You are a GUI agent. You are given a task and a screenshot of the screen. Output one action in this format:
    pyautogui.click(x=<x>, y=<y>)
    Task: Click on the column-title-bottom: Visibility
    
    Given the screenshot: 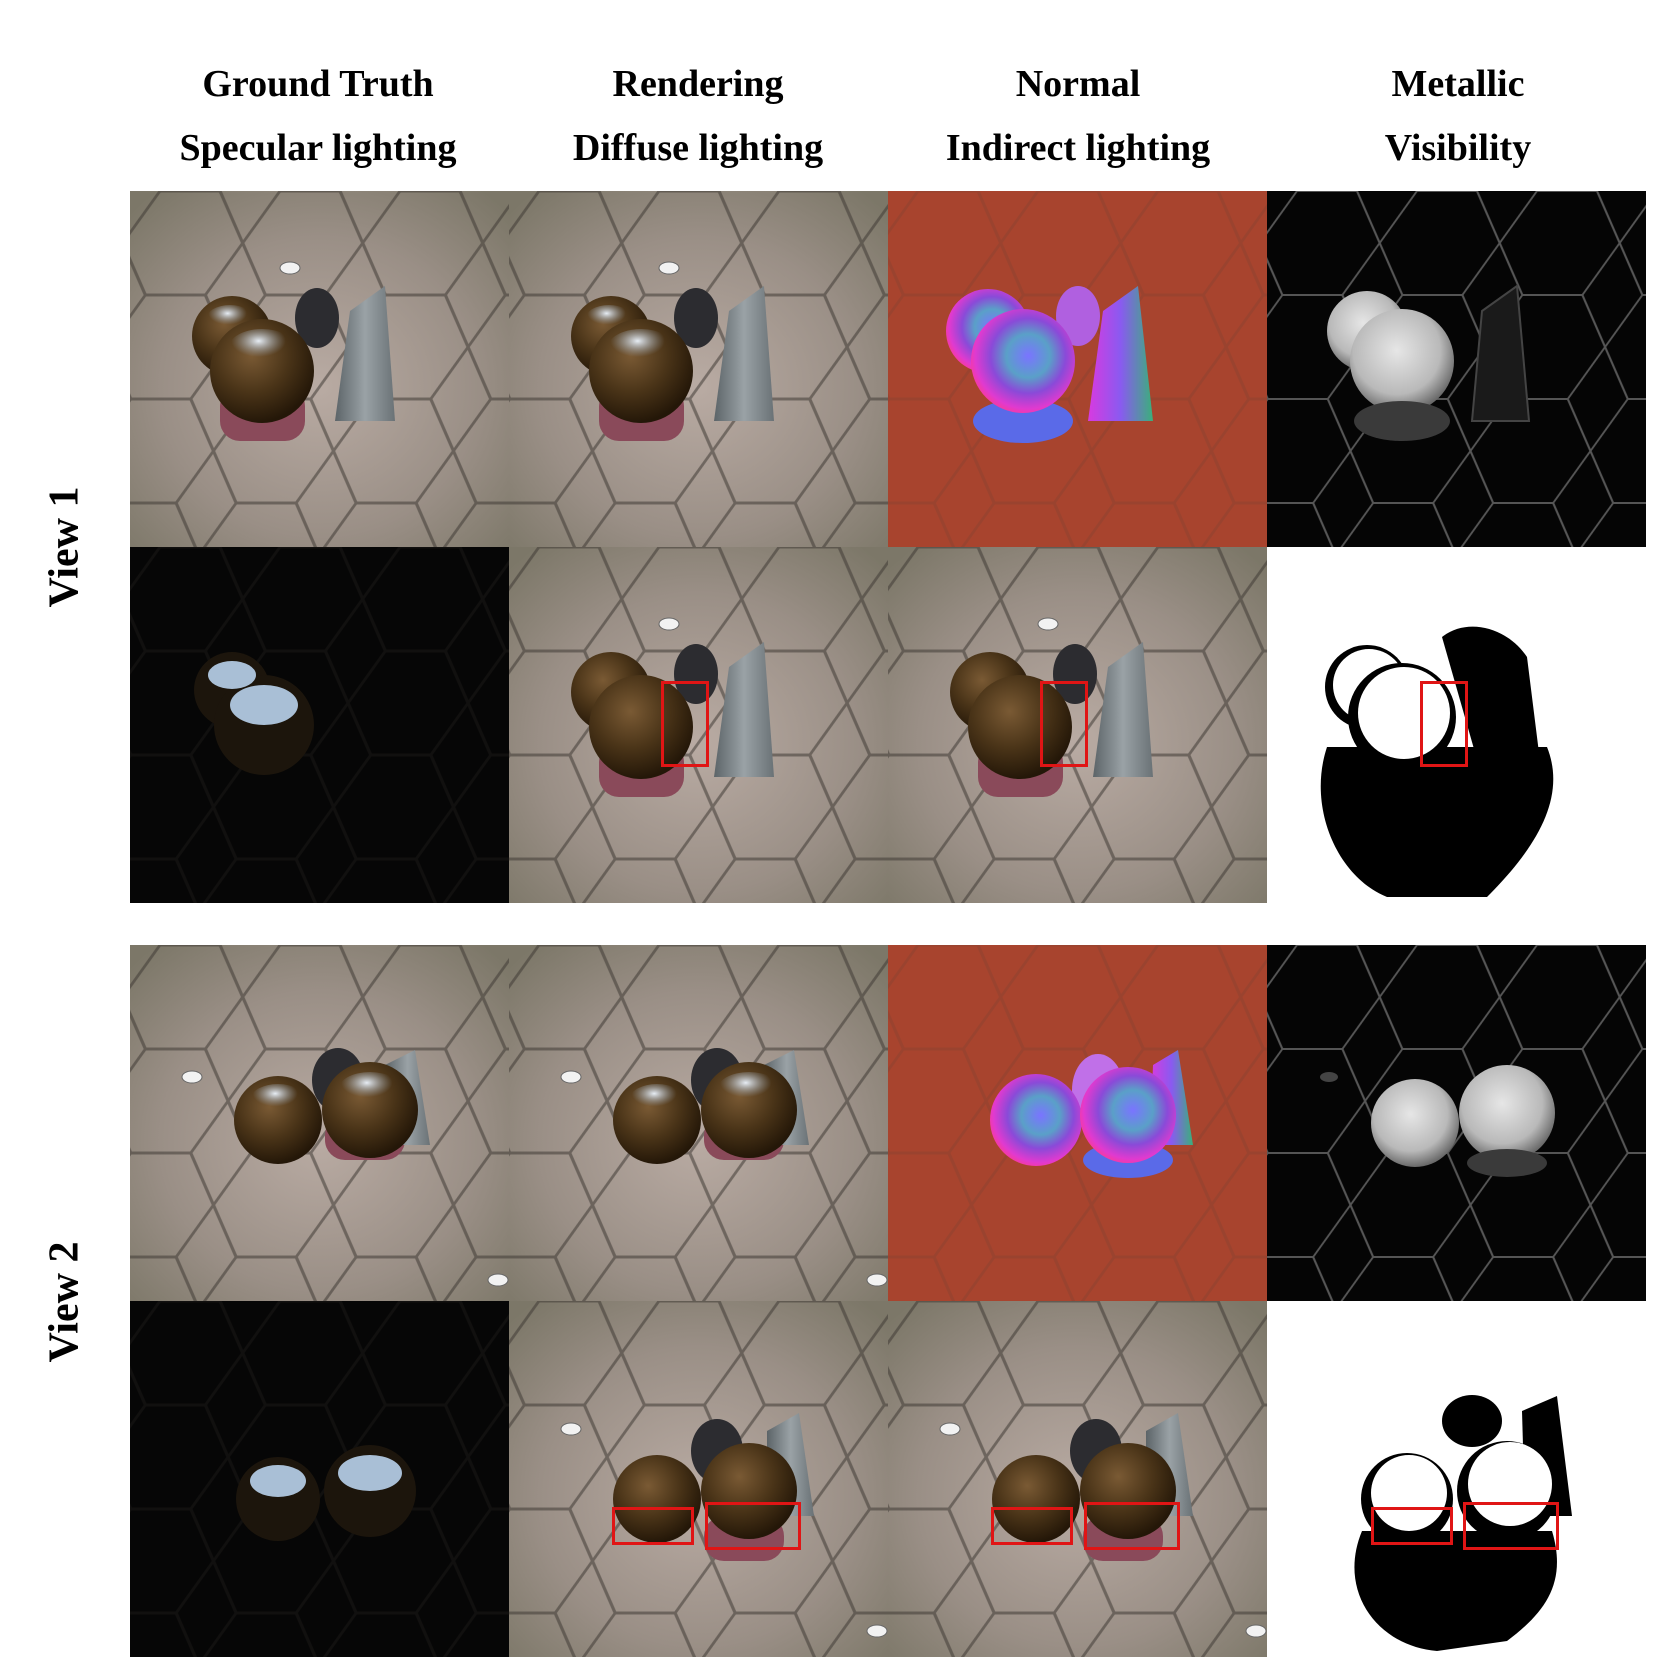 What is the action you would take?
    pyautogui.click(x=1458, y=148)
    